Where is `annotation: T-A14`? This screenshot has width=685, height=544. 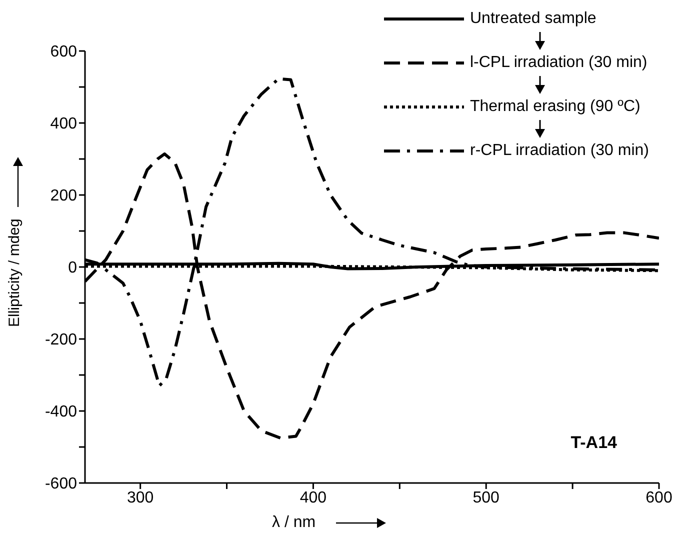
annotation: T-A14 is located at coordinates (593, 443).